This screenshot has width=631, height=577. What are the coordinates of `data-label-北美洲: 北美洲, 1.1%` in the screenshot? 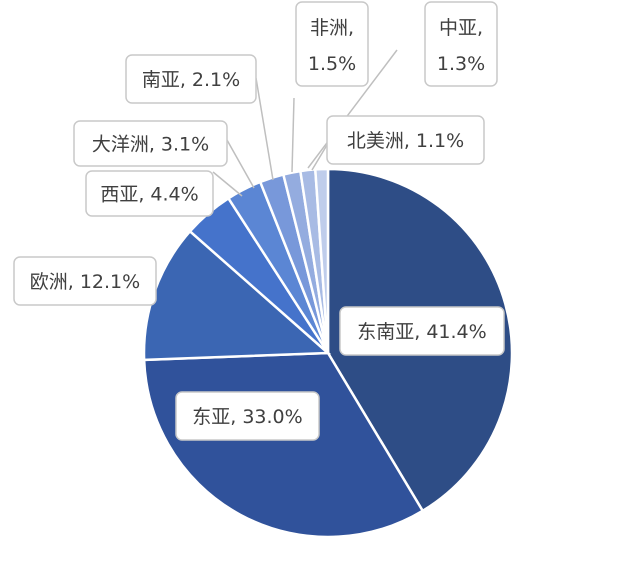 It's located at (405, 140).